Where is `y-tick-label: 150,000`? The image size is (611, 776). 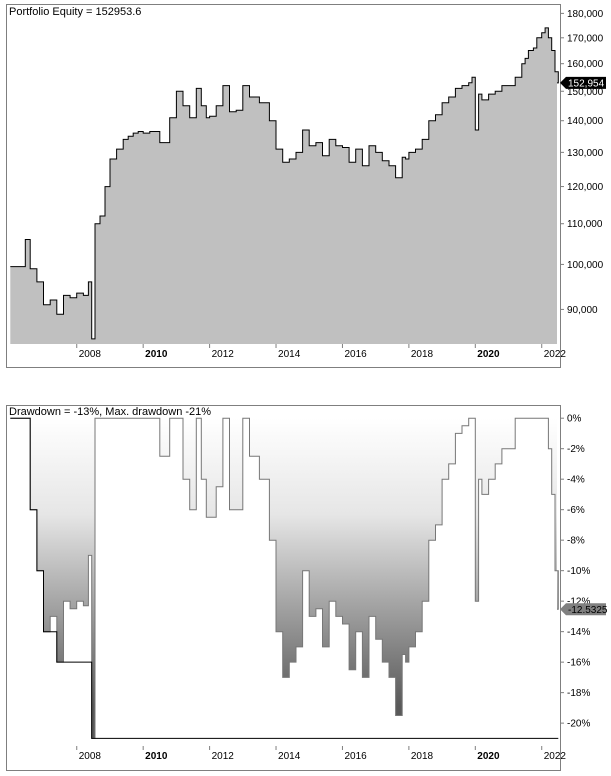 y-tick-label: 150,000 is located at coordinates (585, 92).